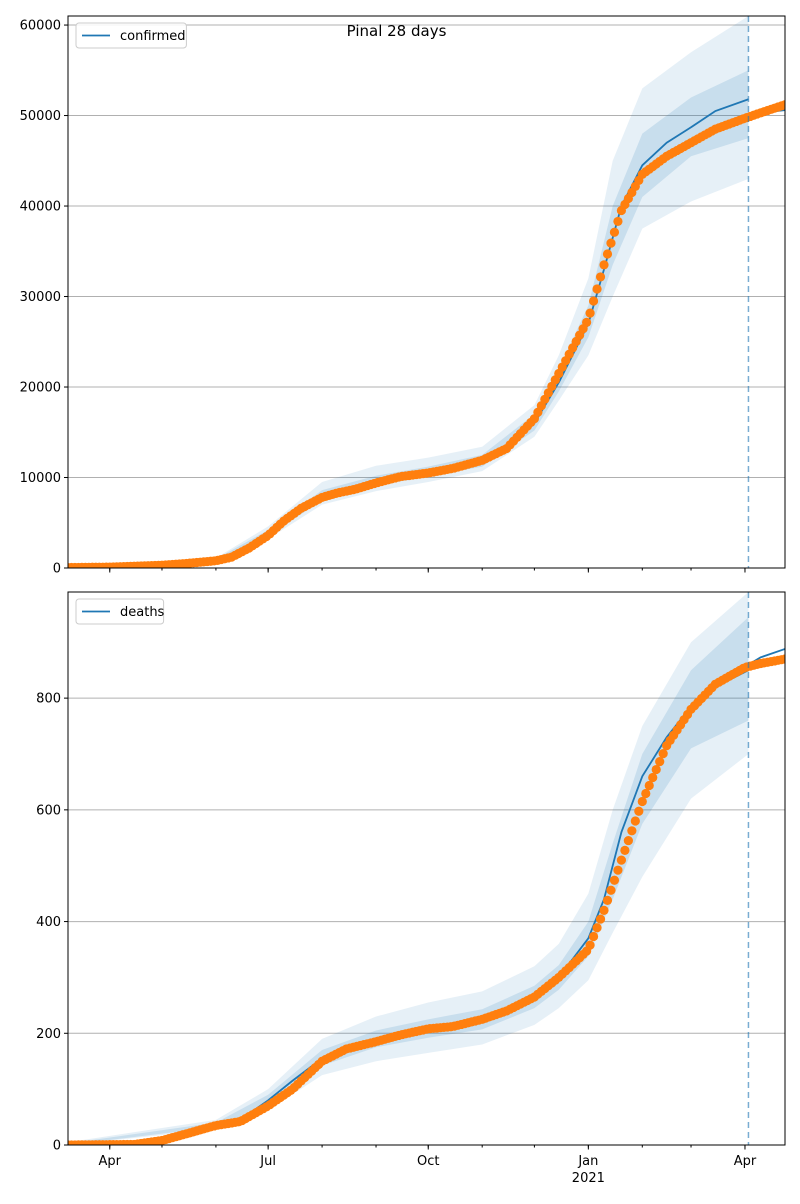 This screenshot has height=1204, width=800. I want to click on x-year-label: 2021, so click(588, 1178).